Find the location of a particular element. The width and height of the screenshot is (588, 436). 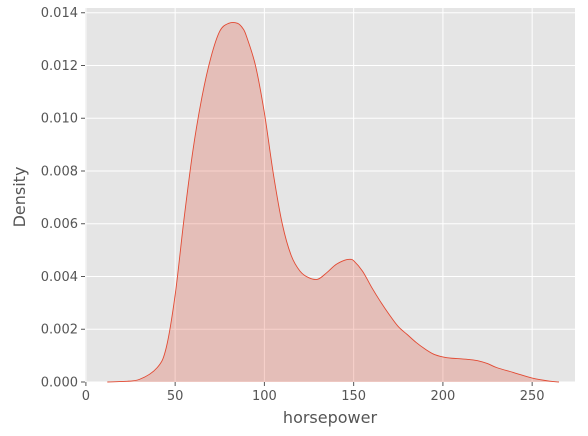

y-tick-label: 0.014 is located at coordinates (59, 13).